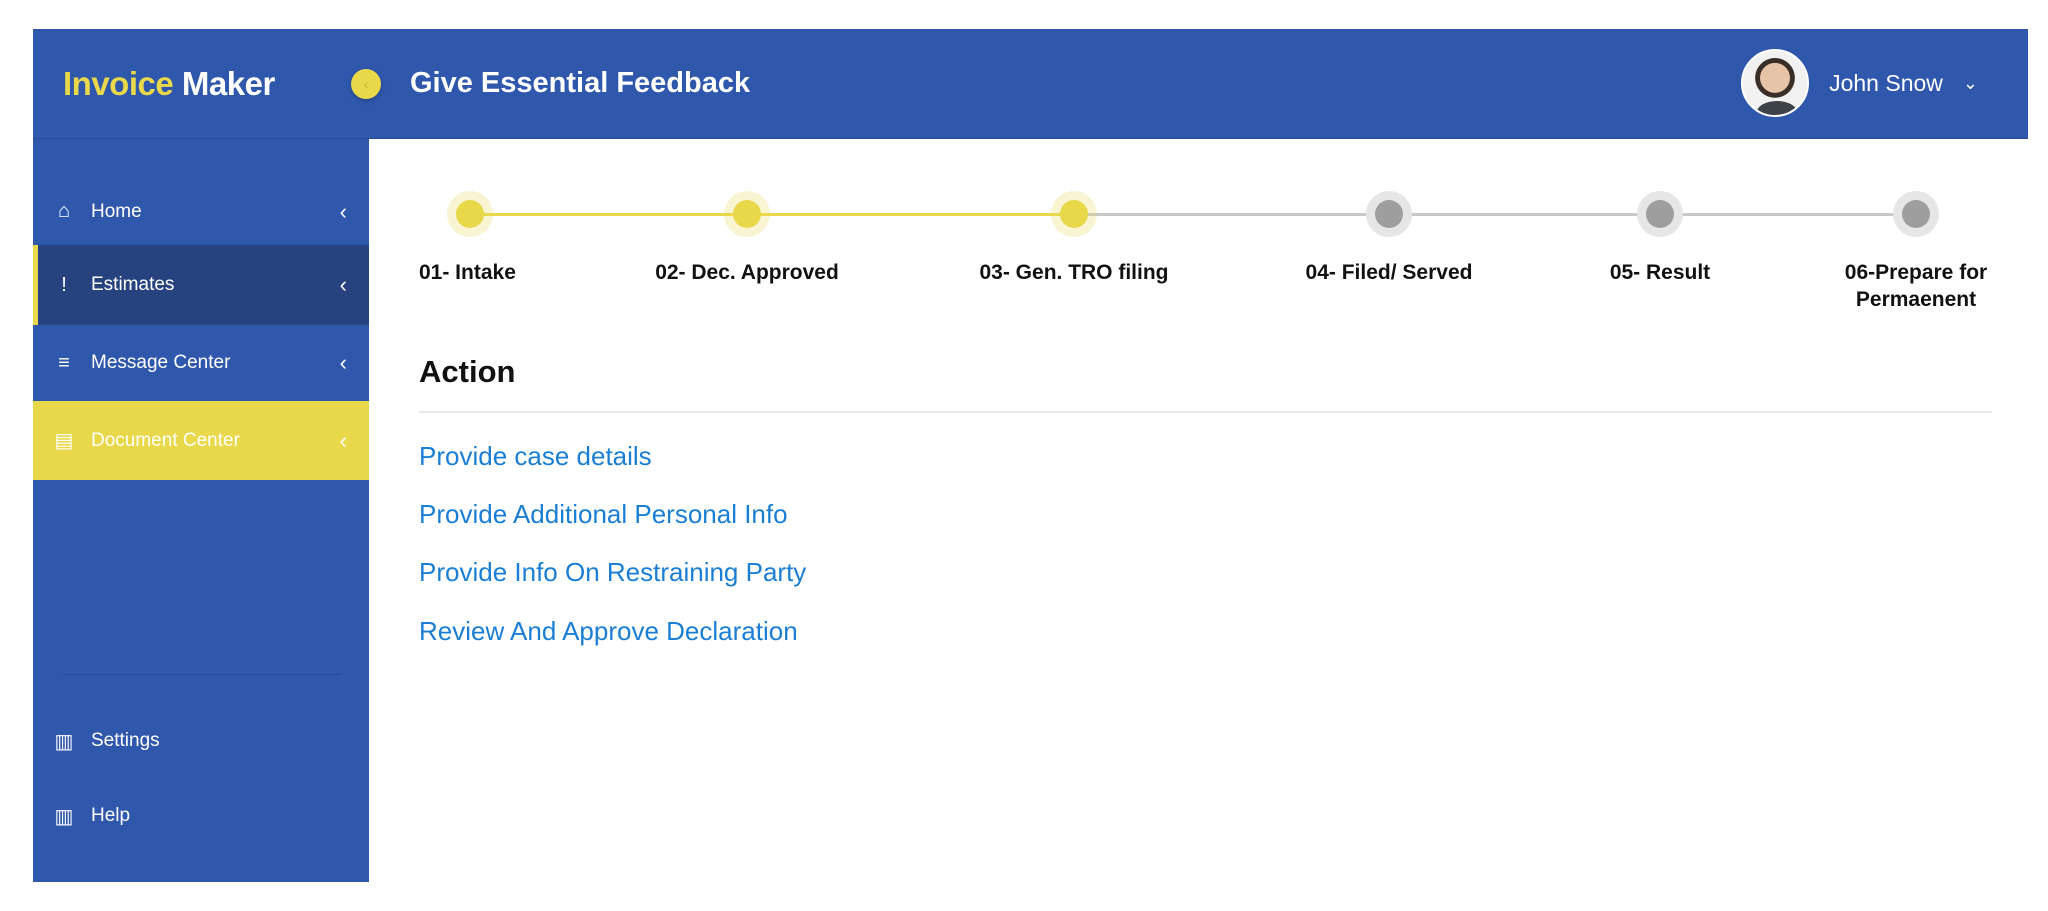  I want to click on step-1-marker, so click(470, 214).